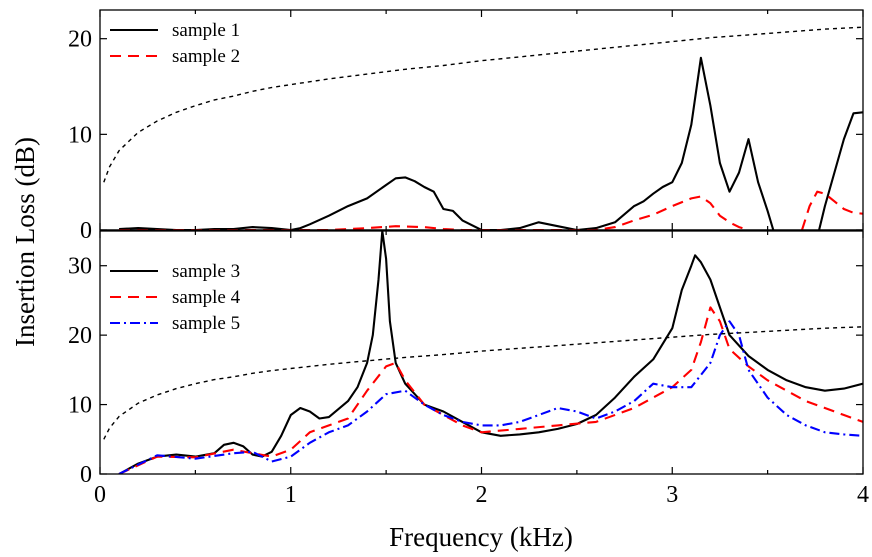 The height and width of the screenshot is (557, 872). Describe the element at coordinates (482, 495) in the screenshot. I see `bottom-x-tick-label: 2` at that location.